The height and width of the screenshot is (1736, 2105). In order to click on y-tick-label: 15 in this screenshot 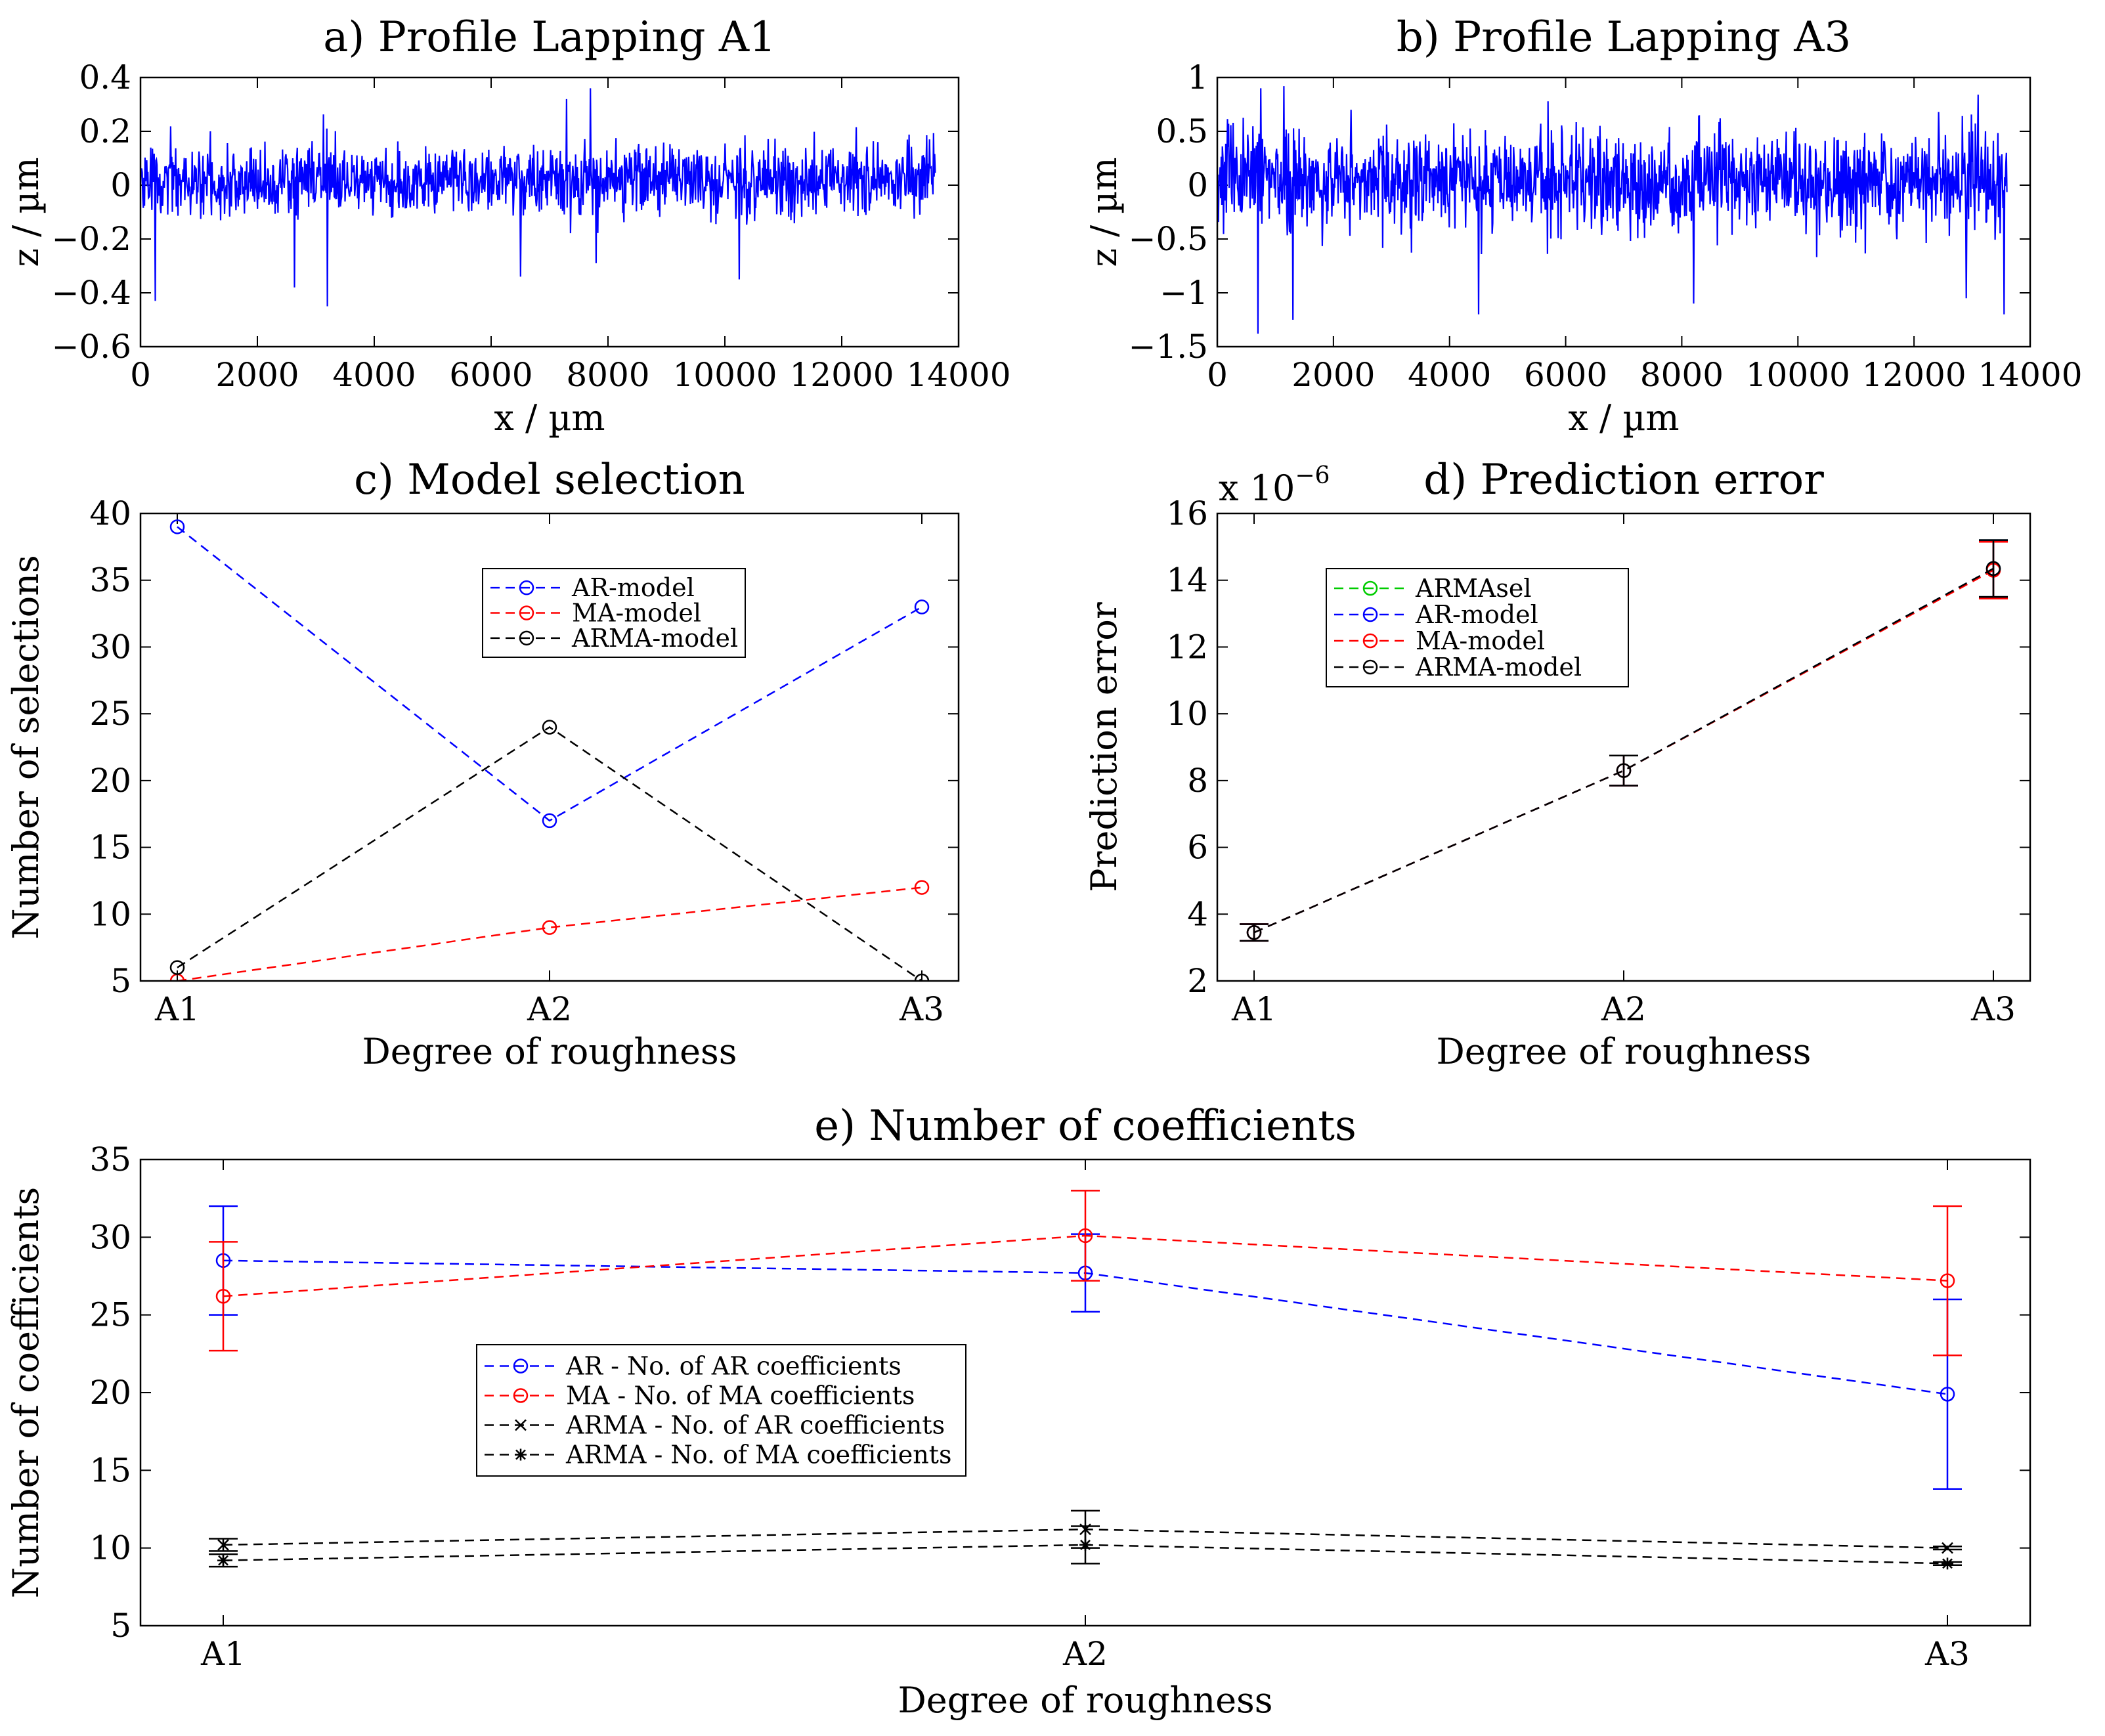, I will do `click(110, 848)`.